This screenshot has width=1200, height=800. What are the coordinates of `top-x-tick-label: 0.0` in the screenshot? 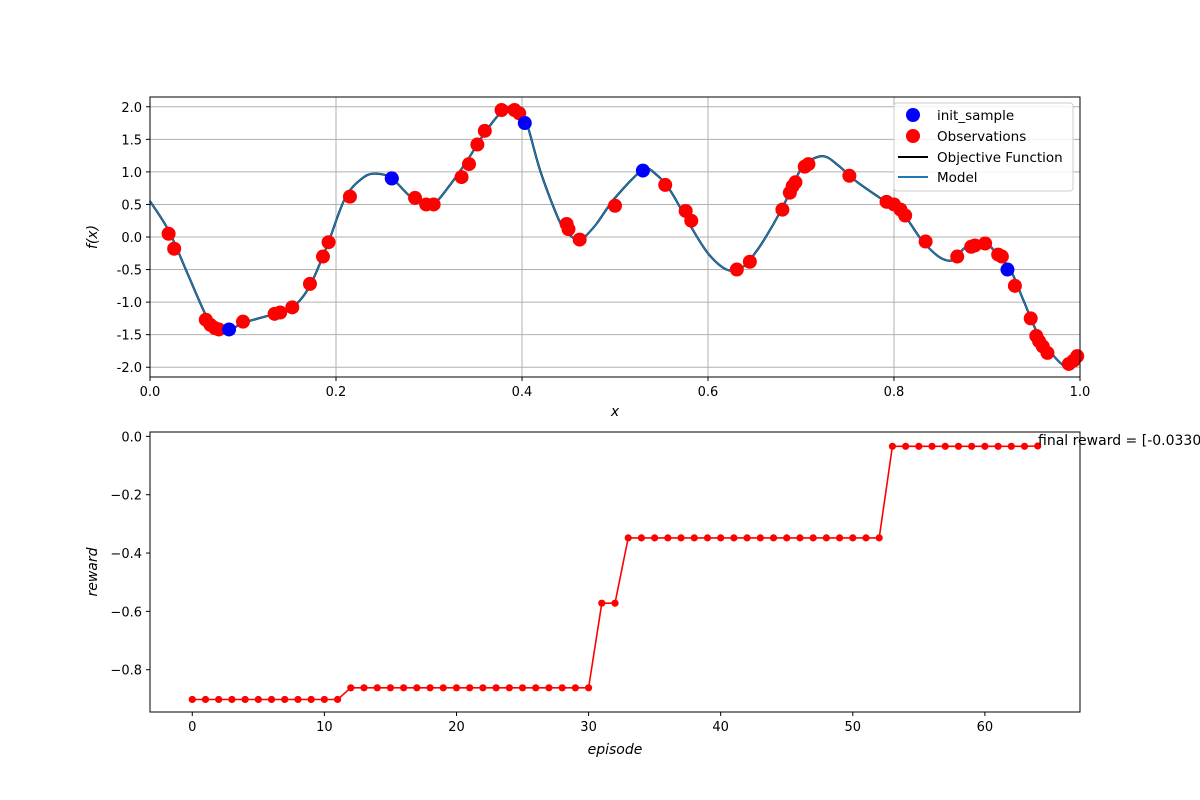 It's located at (150, 392).